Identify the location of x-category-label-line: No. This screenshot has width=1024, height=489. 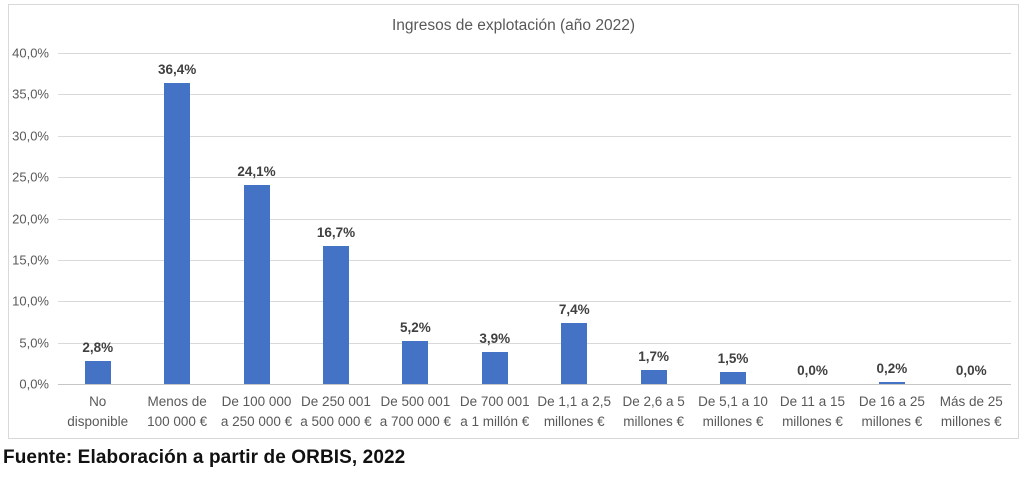
(98, 401).